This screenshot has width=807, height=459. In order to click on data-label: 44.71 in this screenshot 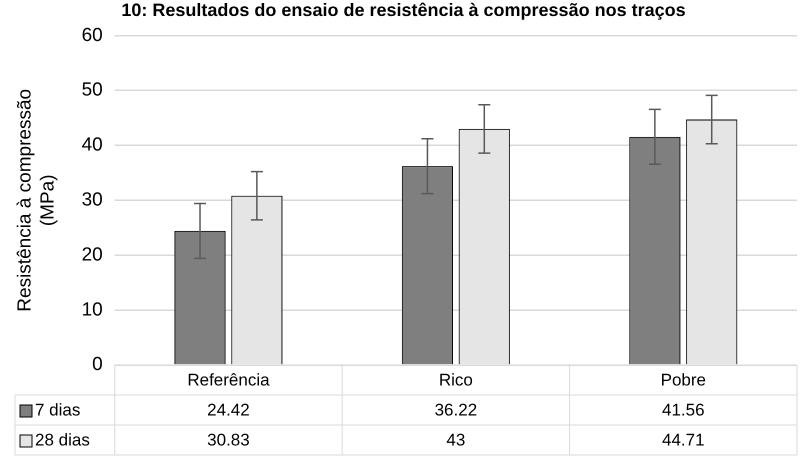, I will do `click(683, 440)`.